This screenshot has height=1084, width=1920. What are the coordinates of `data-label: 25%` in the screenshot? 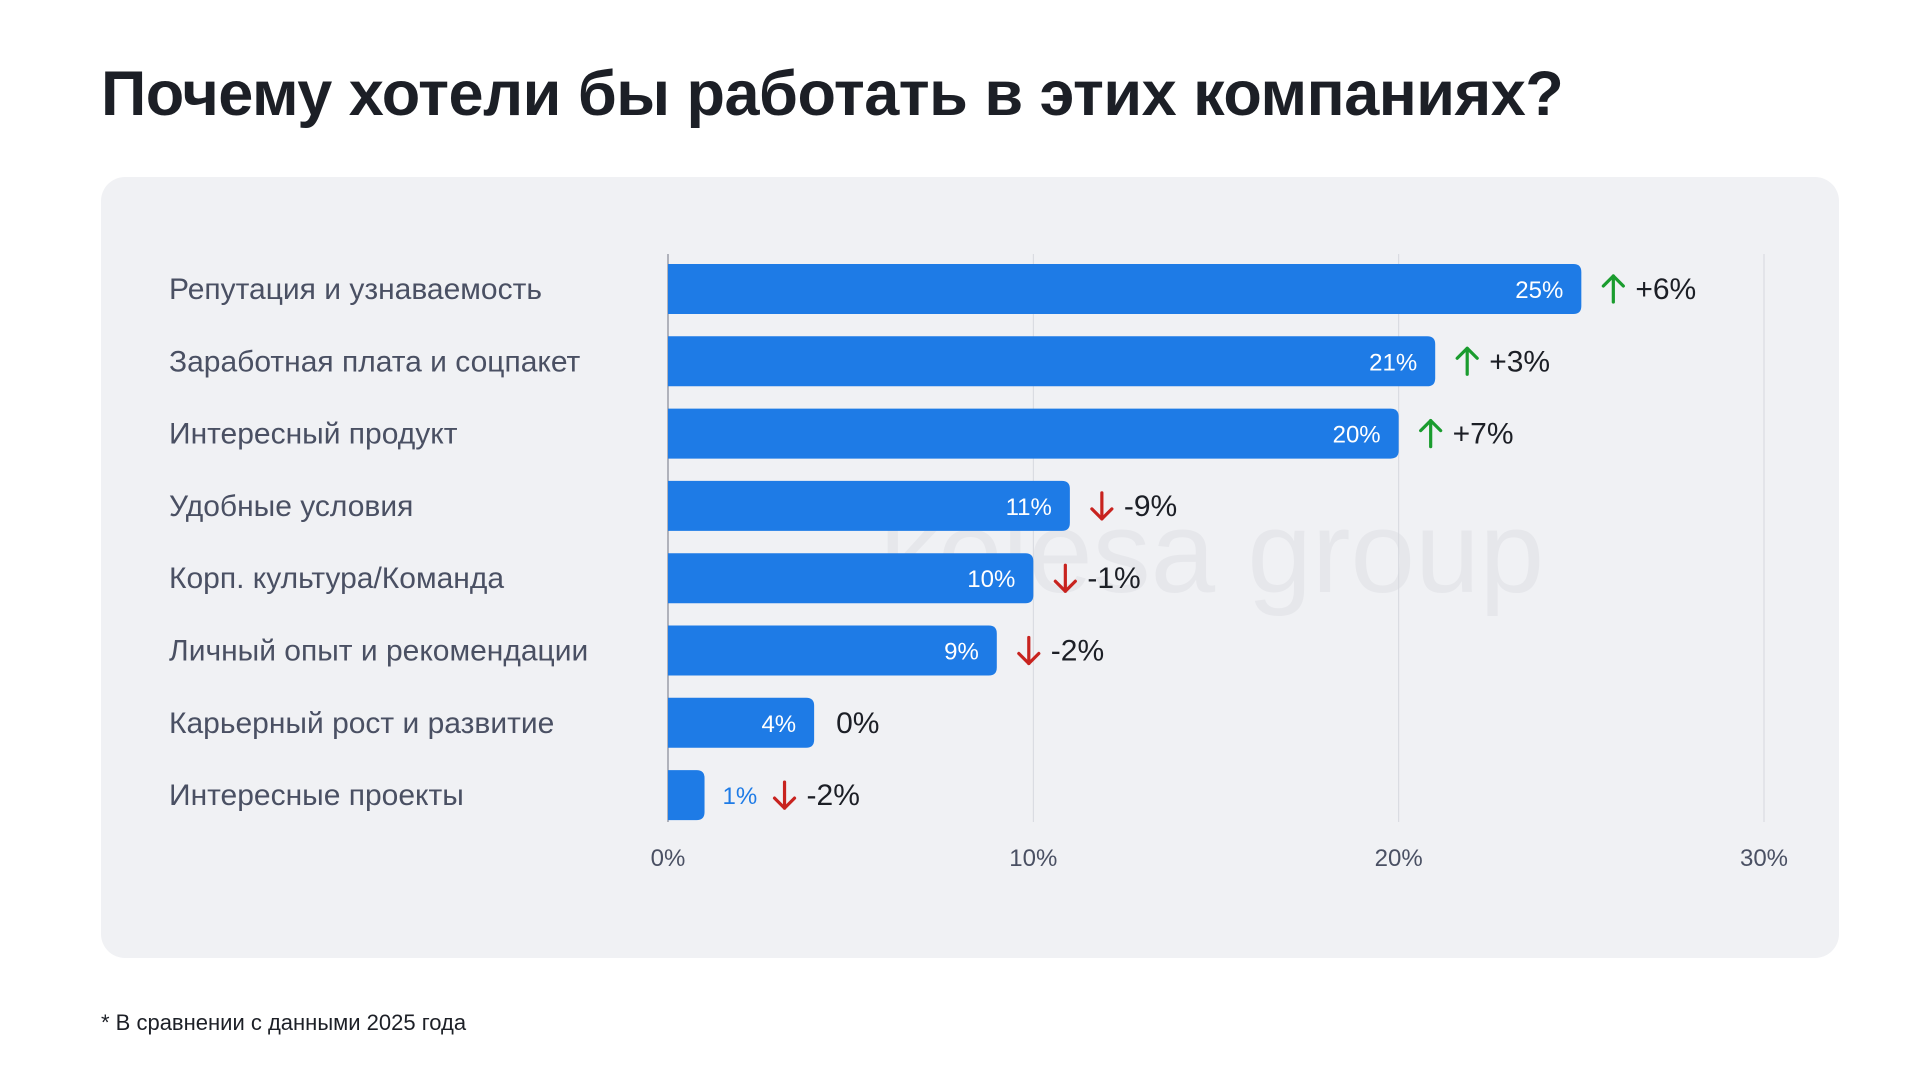 It's located at (1539, 290).